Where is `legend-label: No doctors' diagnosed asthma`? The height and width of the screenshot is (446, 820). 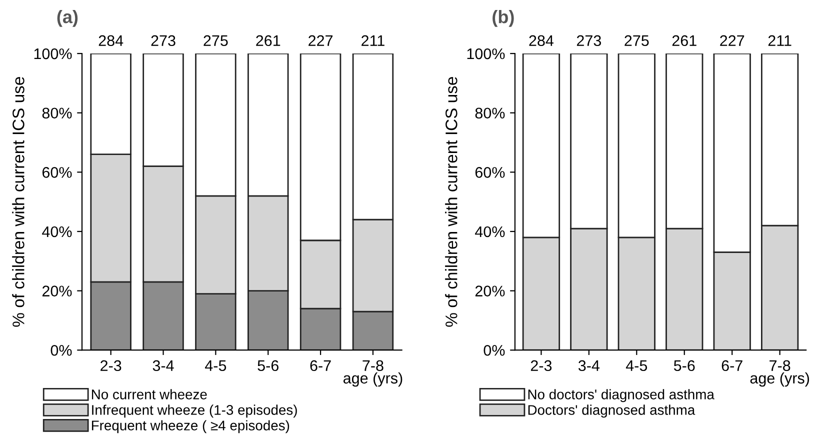 legend-label: No doctors' diagnosed asthma is located at coordinates (621, 395).